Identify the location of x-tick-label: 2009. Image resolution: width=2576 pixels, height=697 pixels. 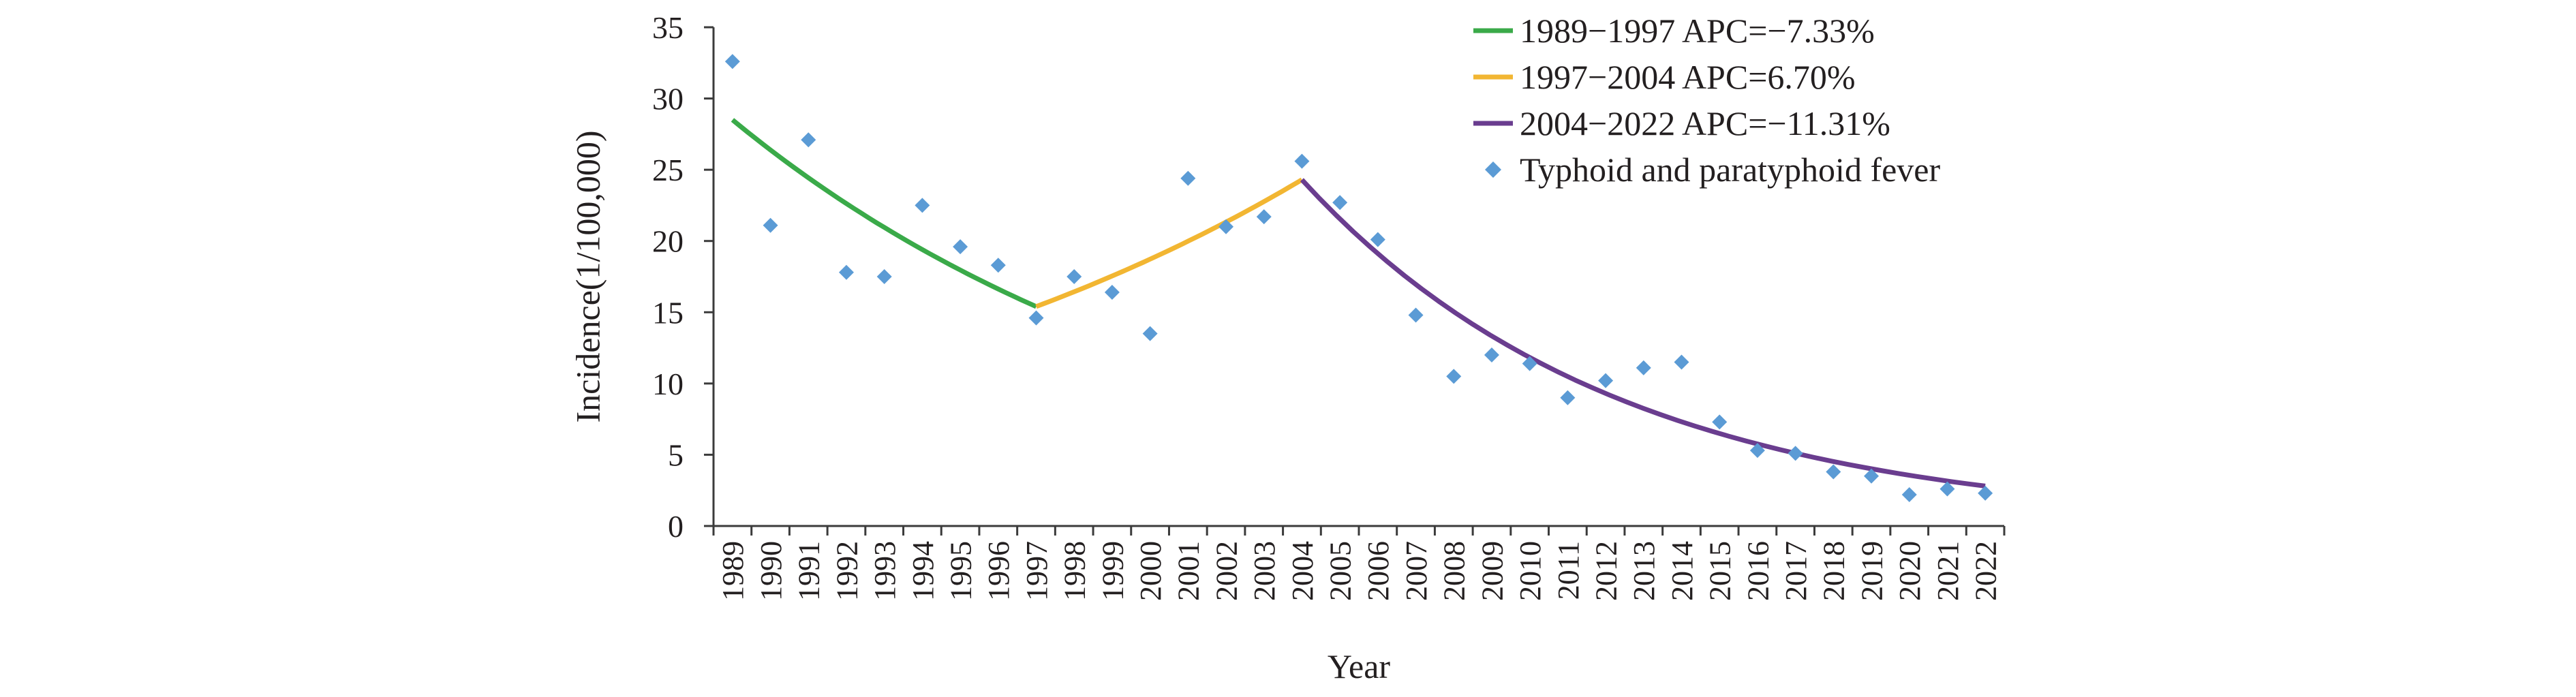
(1492, 571).